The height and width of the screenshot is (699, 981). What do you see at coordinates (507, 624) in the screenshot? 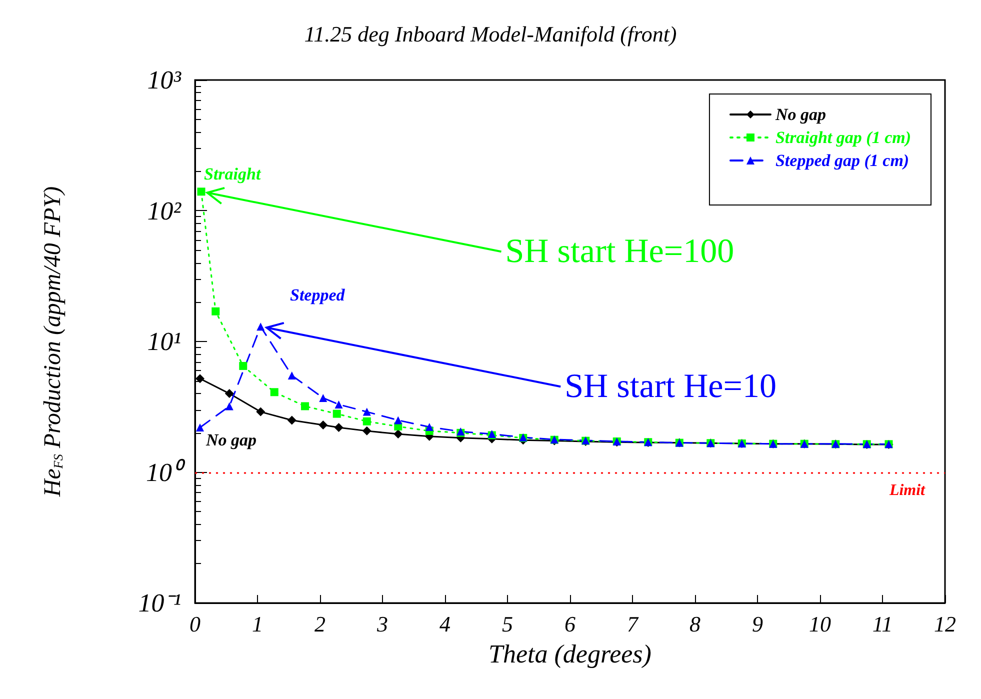
I see `x-tick-label: 5` at bounding box center [507, 624].